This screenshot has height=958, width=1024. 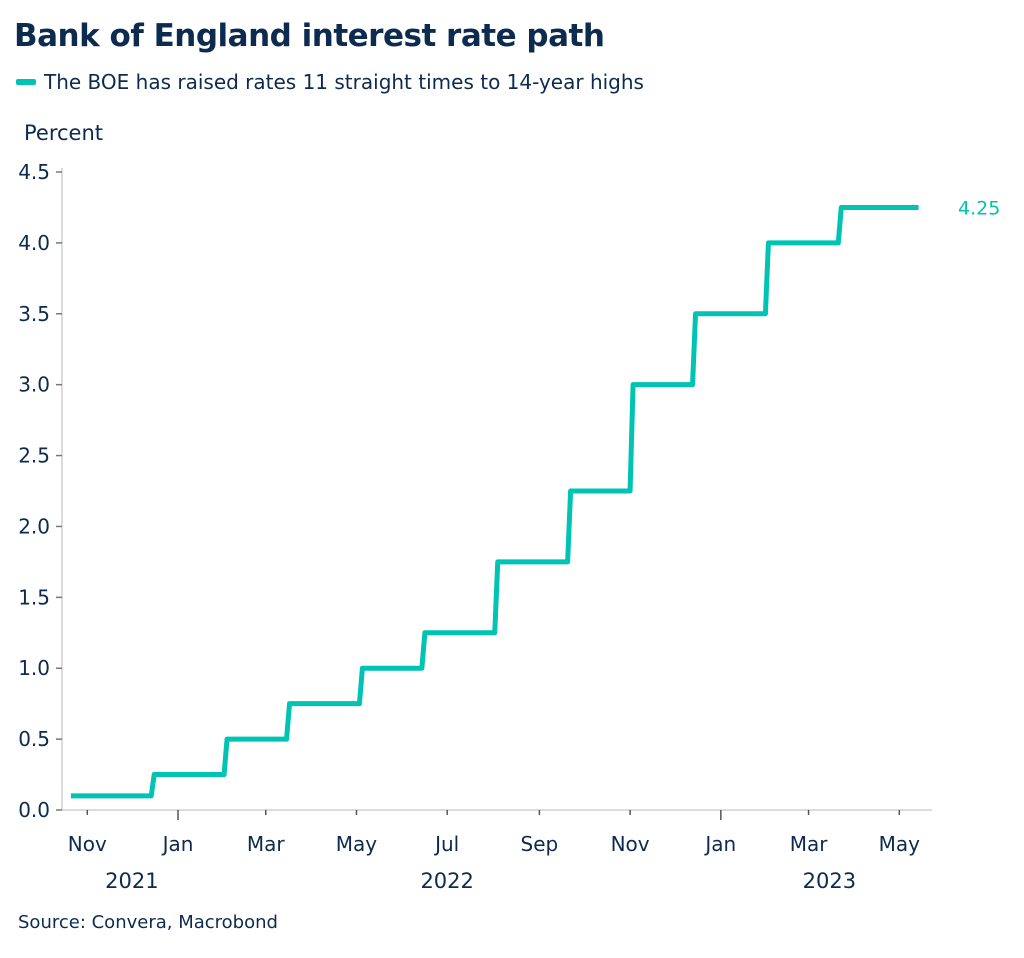 I want to click on x-tick-label: Sep, so click(x=540, y=844).